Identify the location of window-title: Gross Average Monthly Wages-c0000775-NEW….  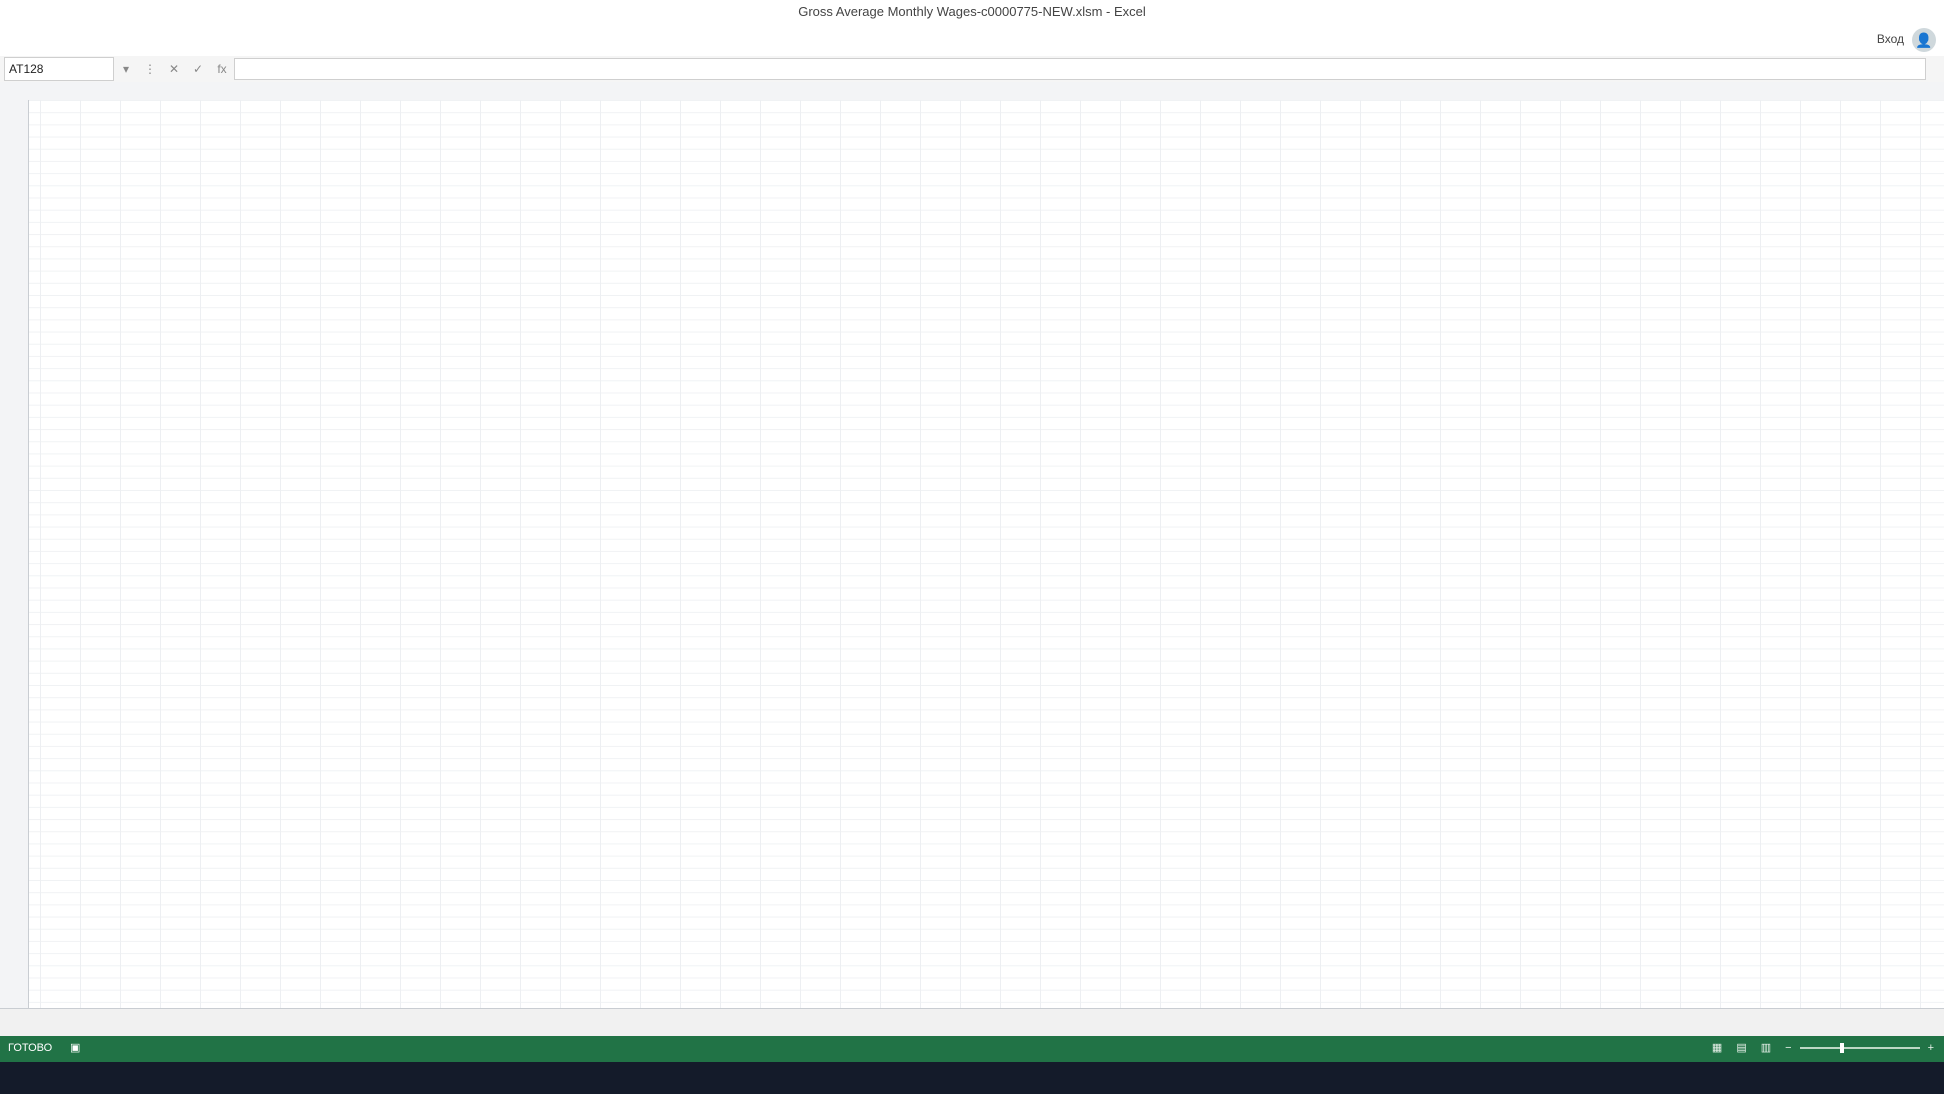
(972, 11).